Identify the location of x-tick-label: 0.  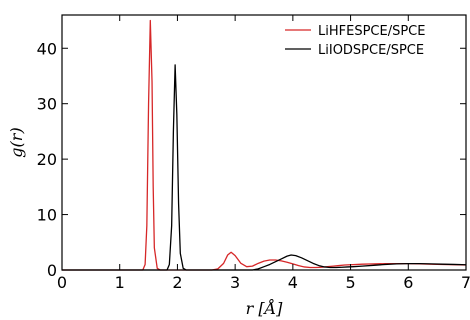
(62, 282).